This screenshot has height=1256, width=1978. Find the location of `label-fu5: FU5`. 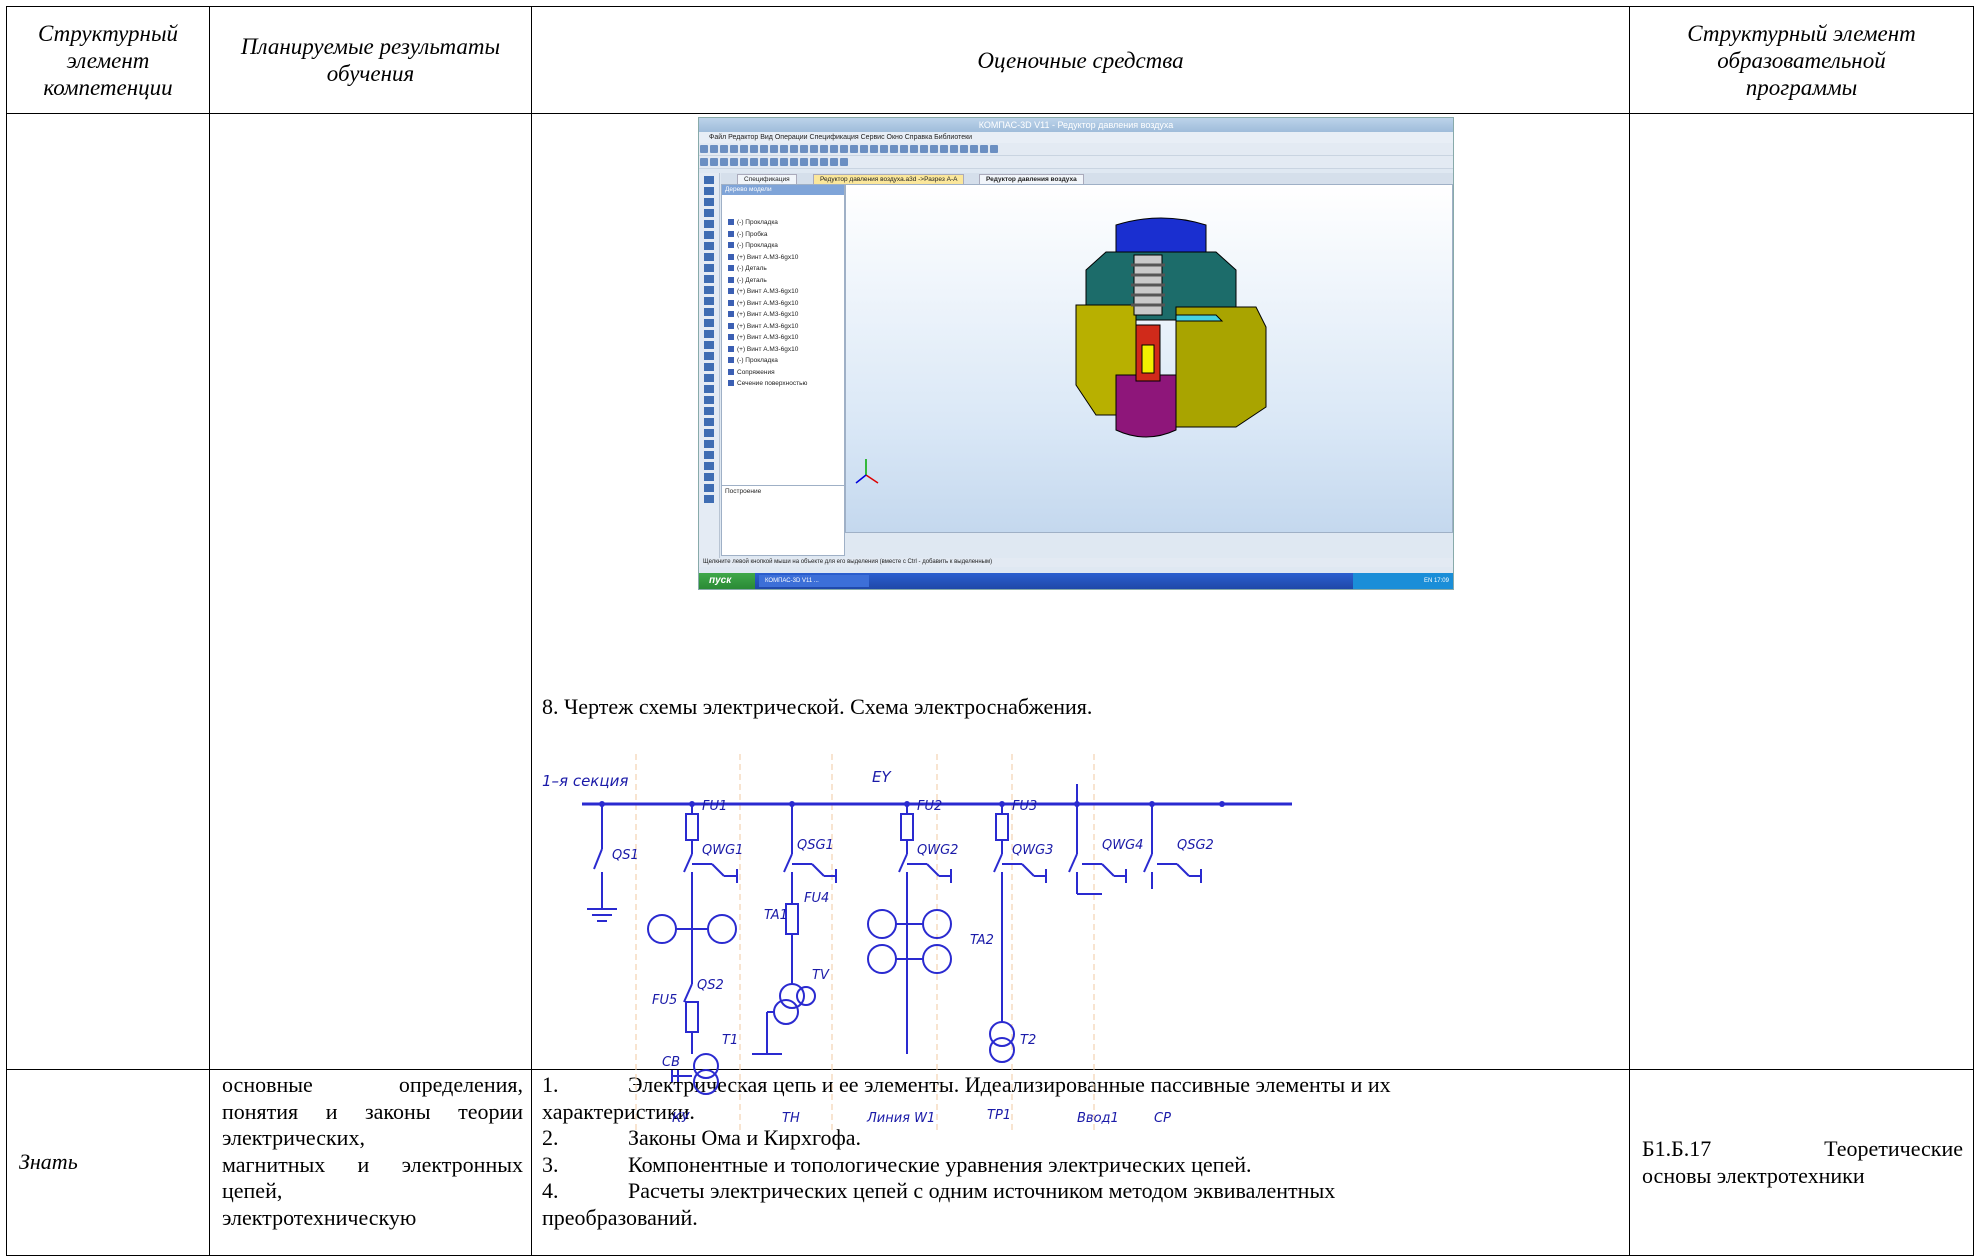

label-fu5: FU5 is located at coordinates (664, 1000).